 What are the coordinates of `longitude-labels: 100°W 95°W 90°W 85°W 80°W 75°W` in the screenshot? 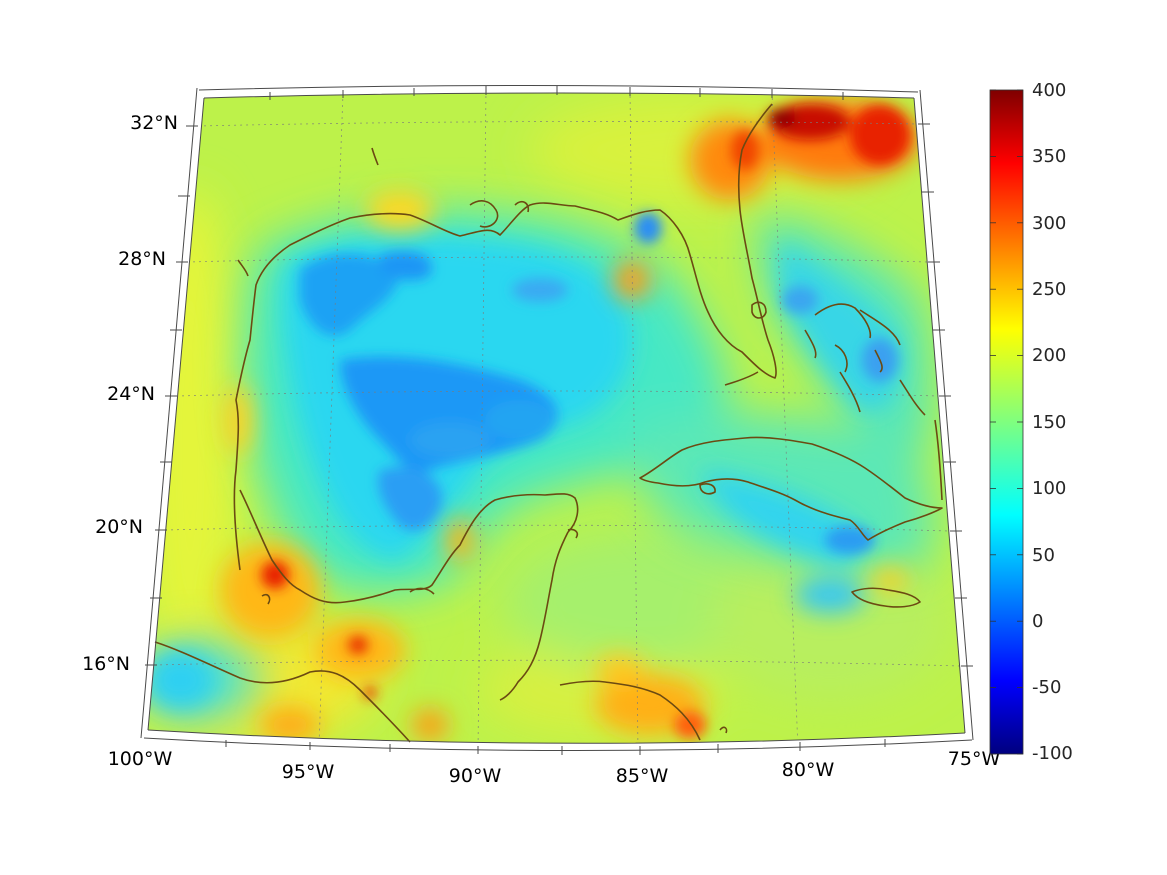 It's located at (554, 767).